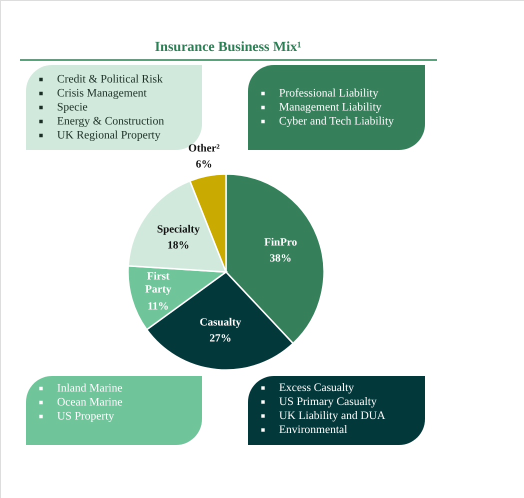  I want to click on data-label: 11%, so click(158, 306).